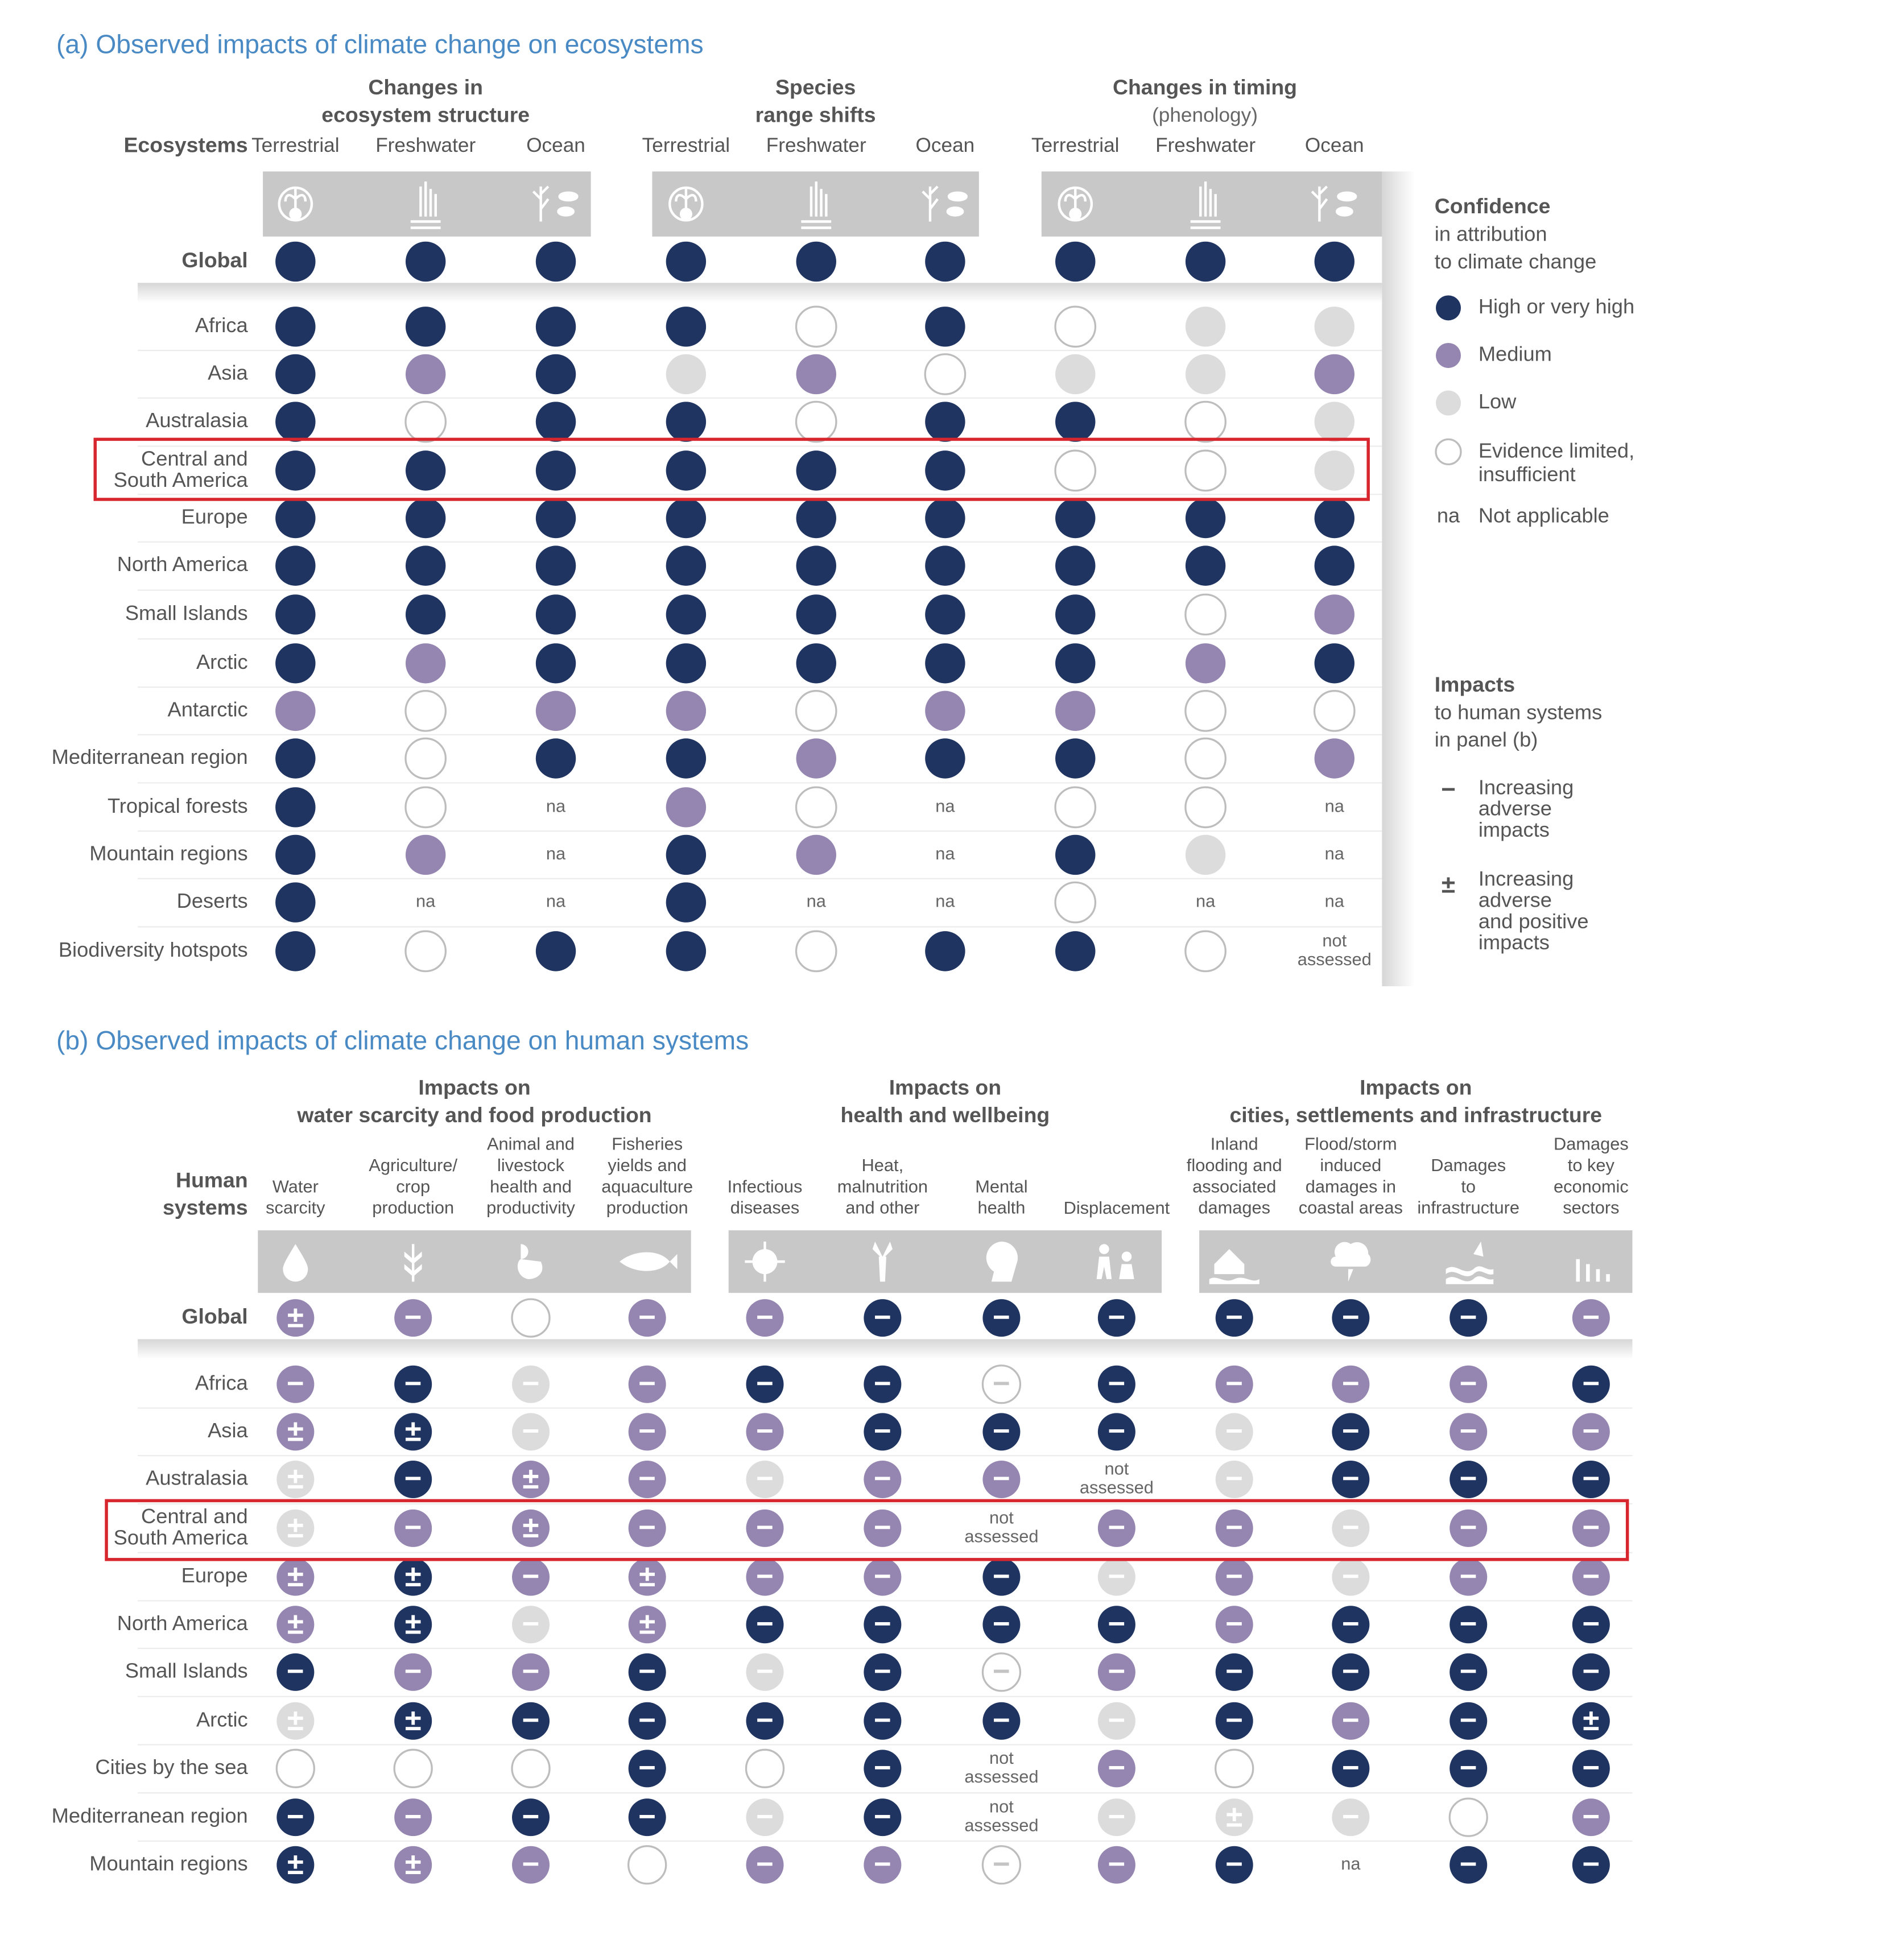 Image resolution: width=1879 pixels, height=1960 pixels. Describe the element at coordinates (765, 1196) in the screenshot. I see `column-label: Infectious diseases` at that location.